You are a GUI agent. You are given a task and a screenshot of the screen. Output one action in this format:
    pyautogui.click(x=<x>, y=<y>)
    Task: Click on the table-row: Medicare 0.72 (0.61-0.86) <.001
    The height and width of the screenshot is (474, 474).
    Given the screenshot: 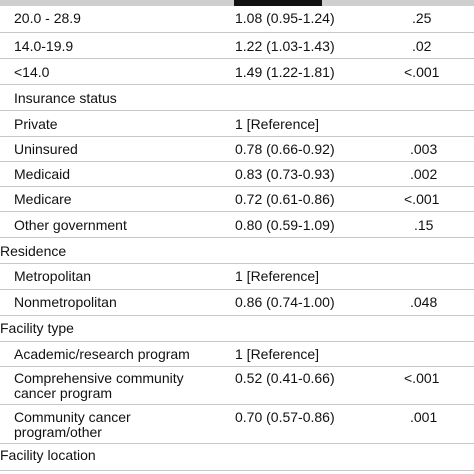 What is the action you would take?
    pyautogui.click(x=237, y=198)
    